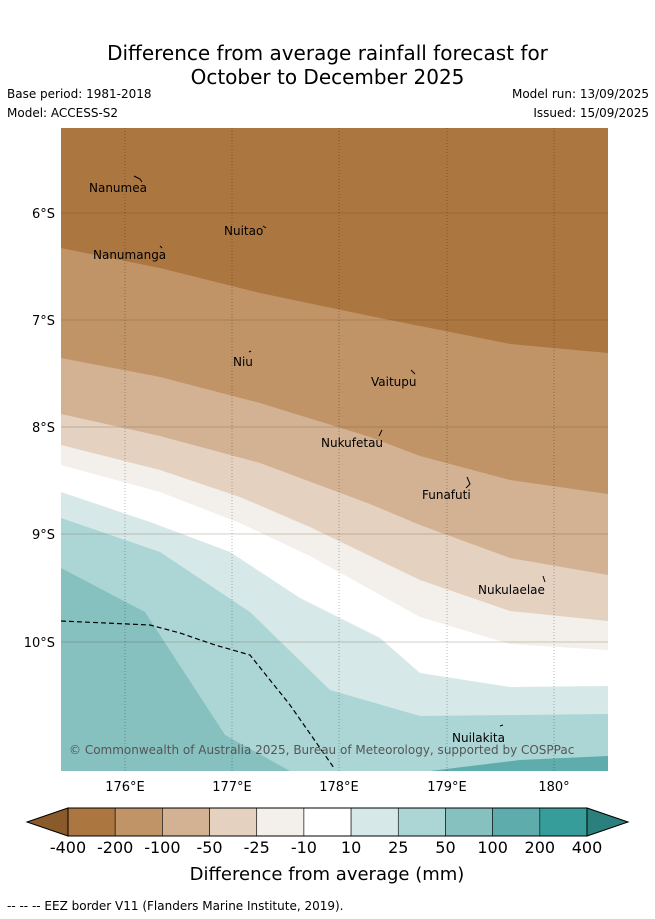 The width and height of the screenshot is (655, 919). Describe the element at coordinates (43, 535) in the screenshot. I see `lat-tick-9s: 9°S` at that location.